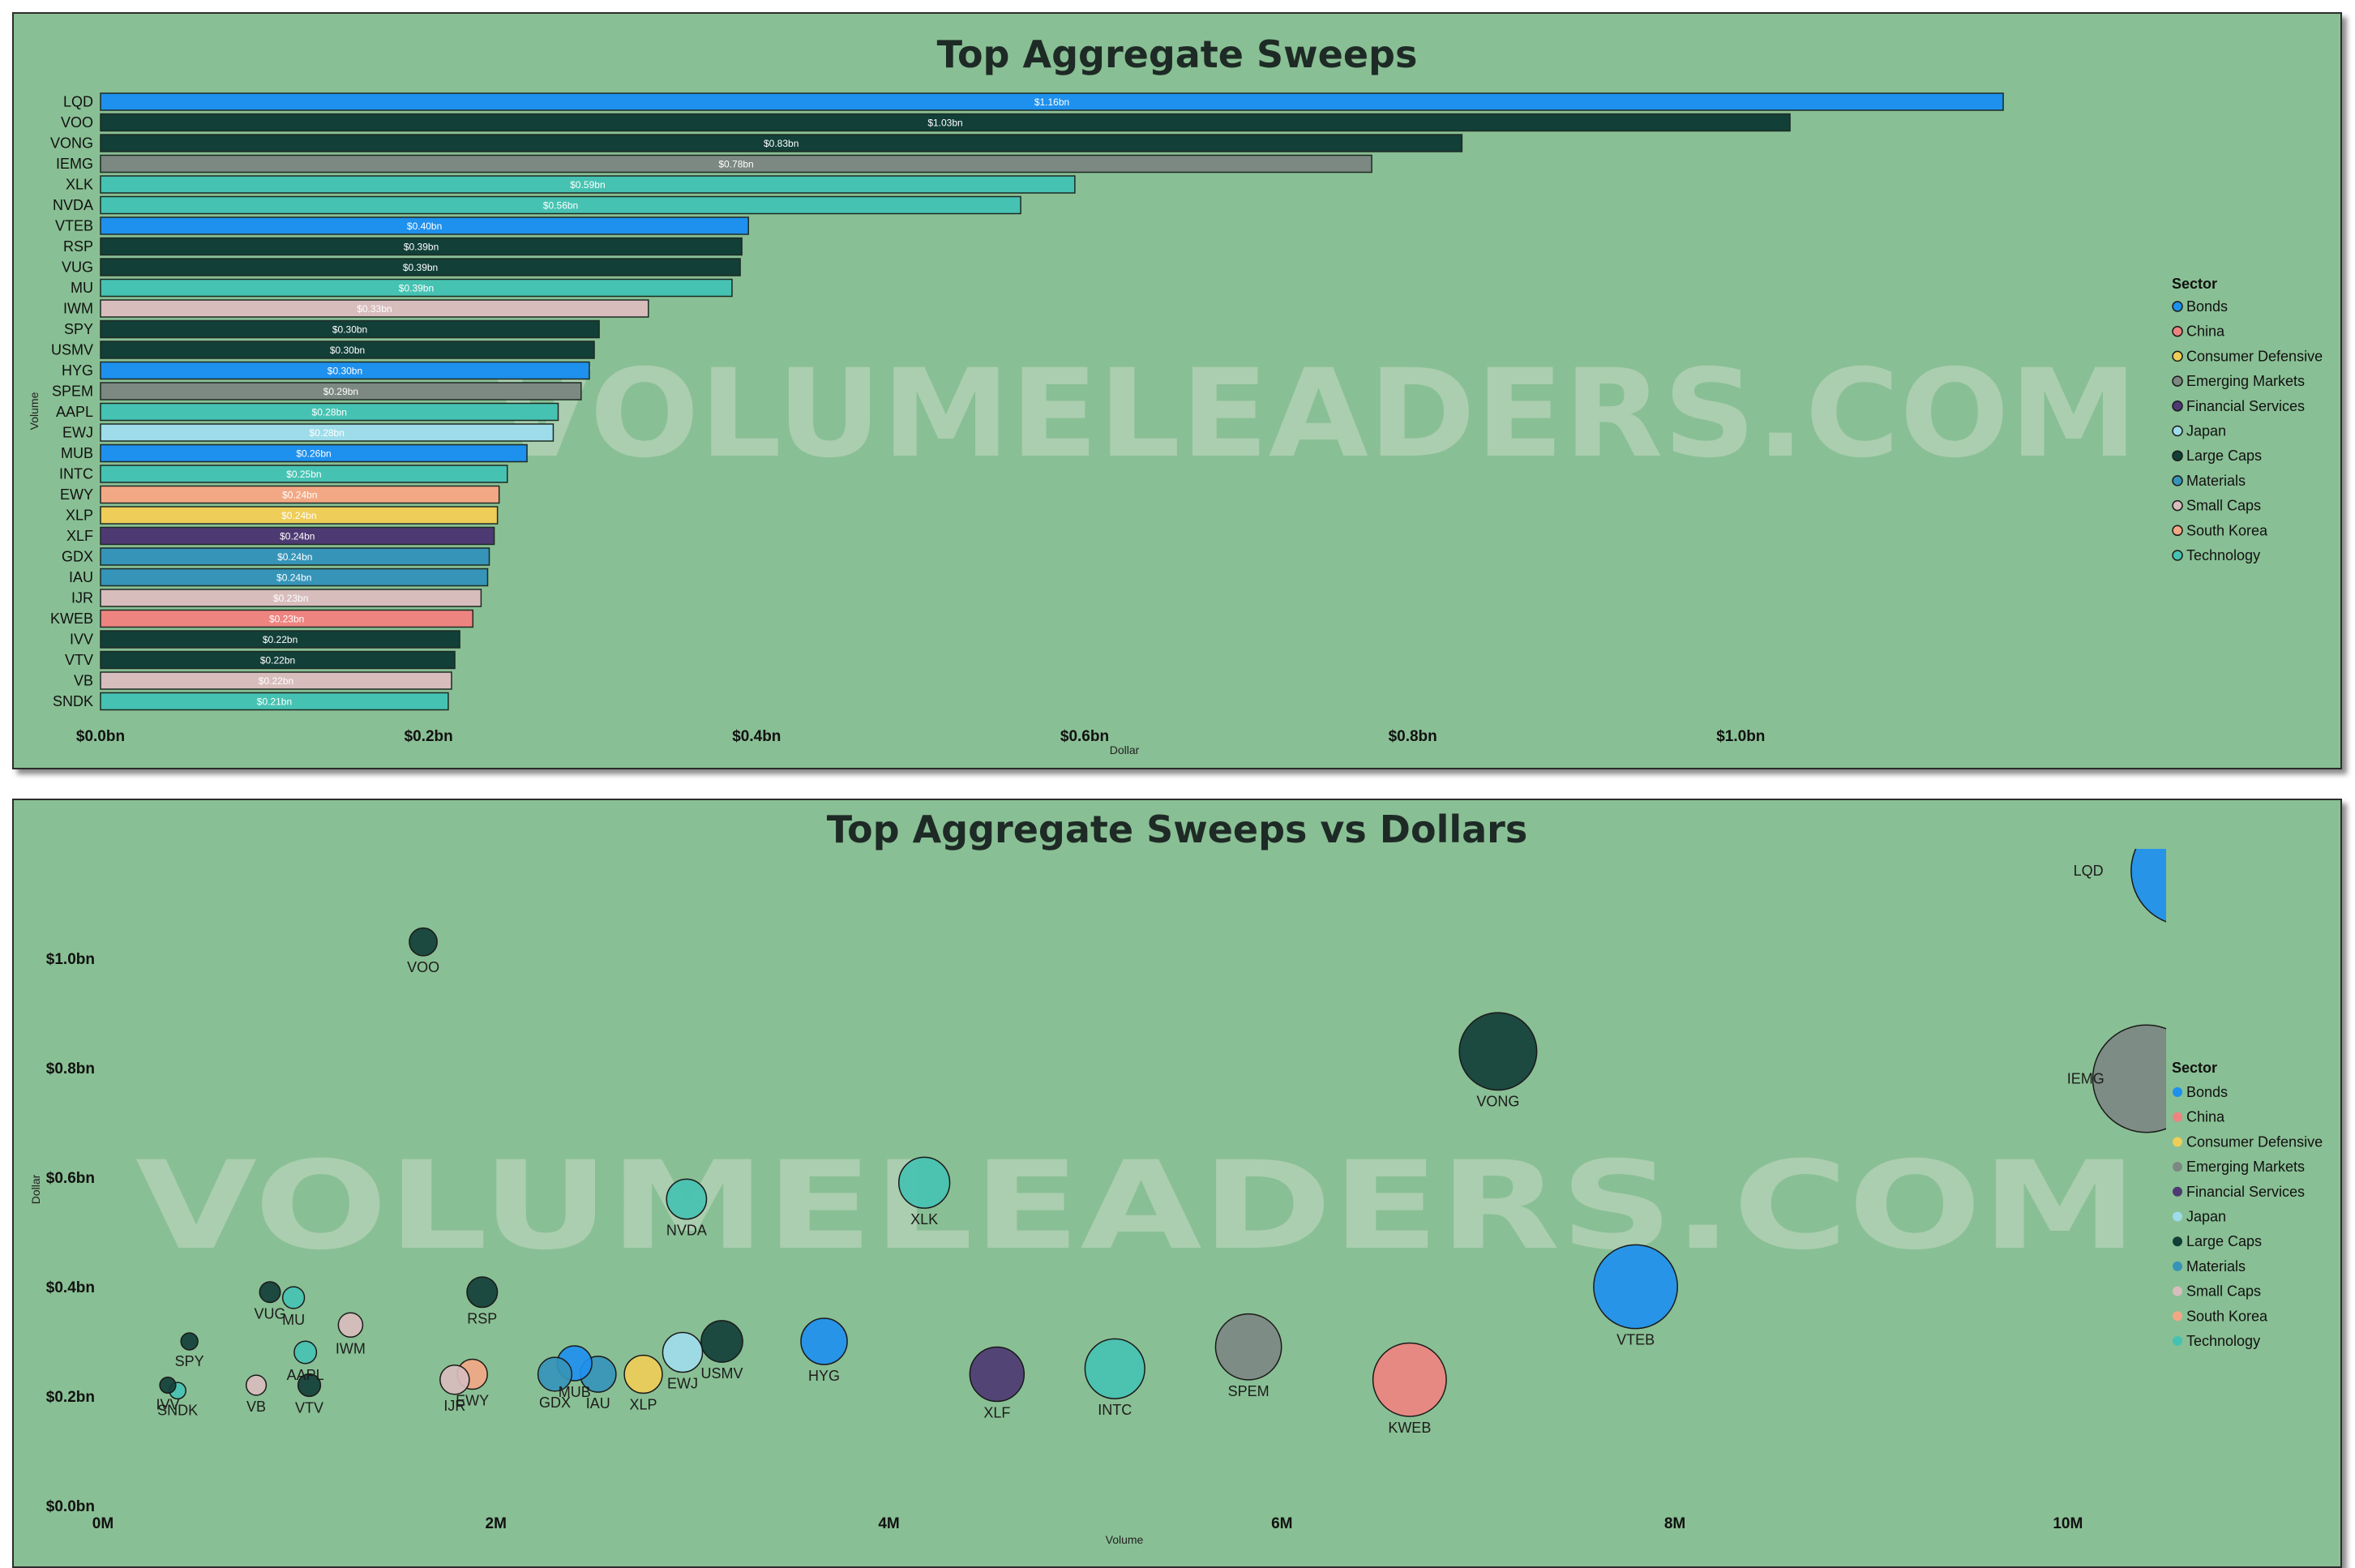 This screenshot has height=1568, width=2355. What do you see at coordinates (1084, 736) in the screenshot?
I see `x-tick-label: $0.6bn` at bounding box center [1084, 736].